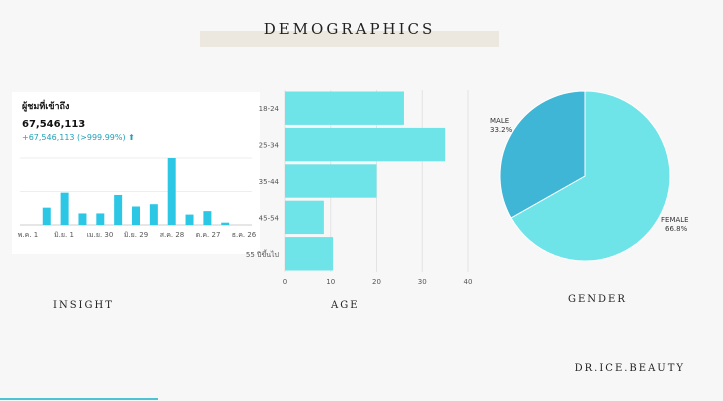 The width and height of the screenshot is (723, 401). What do you see at coordinates (28, 235) in the screenshot?
I see `x-tick-label: พ.ค. 1` at bounding box center [28, 235].